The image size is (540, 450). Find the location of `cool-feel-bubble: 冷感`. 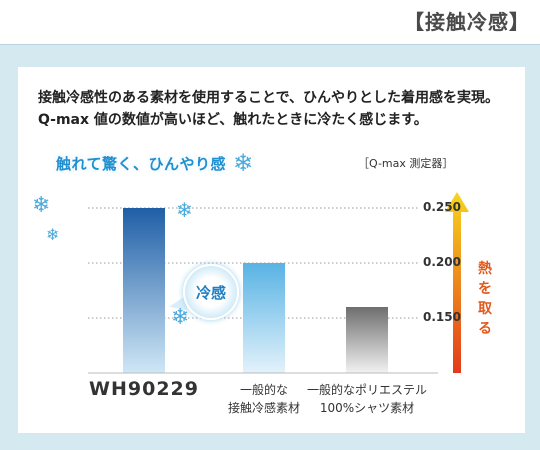

cool-feel-bubble: 冷感 is located at coordinates (211, 292).